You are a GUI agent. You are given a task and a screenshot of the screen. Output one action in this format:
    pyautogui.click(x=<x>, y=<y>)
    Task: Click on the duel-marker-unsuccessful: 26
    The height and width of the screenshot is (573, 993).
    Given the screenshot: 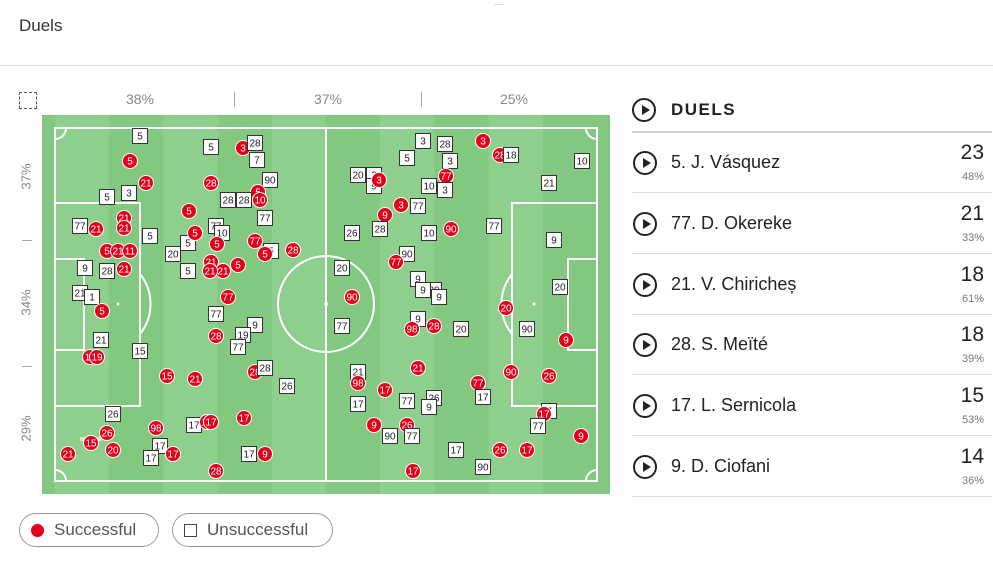 What is the action you would take?
    pyautogui.click(x=352, y=233)
    